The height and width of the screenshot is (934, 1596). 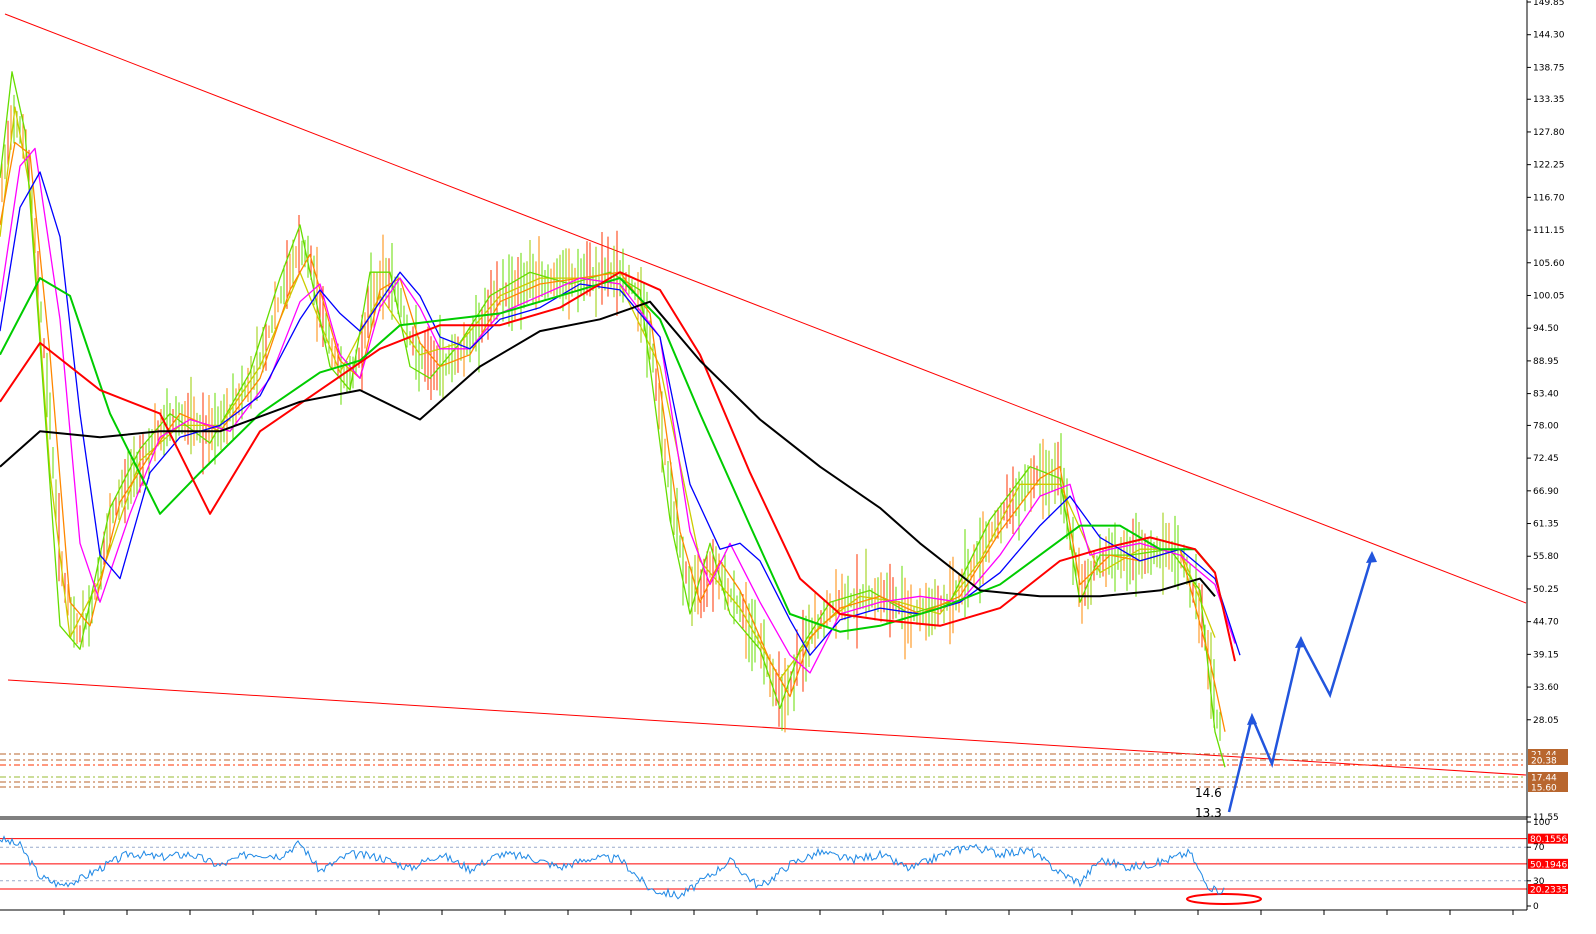 I want to click on price-tick-label: 138.75, so click(x=1549, y=68).